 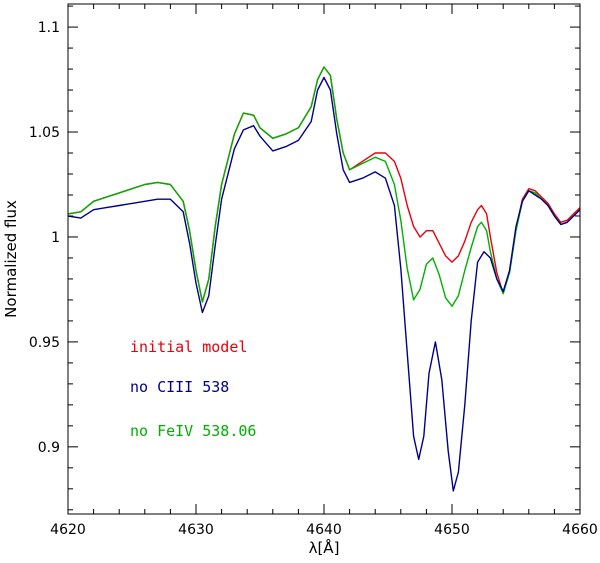 What do you see at coordinates (324, 547) in the screenshot?
I see `x-axis-title: λ[Å]` at bounding box center [324, 547].